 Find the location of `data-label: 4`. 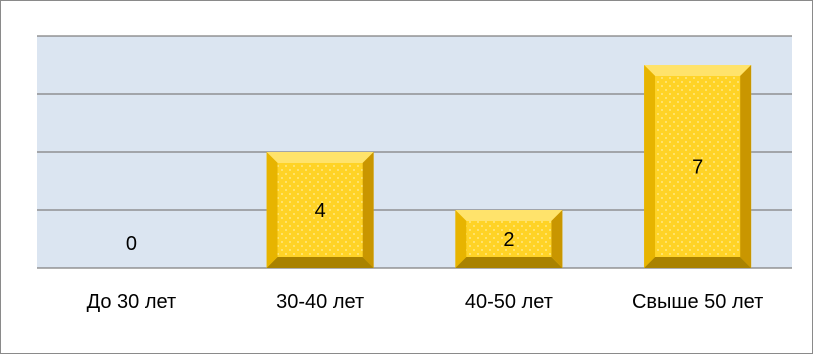

data-label: 4 is located at coordinates (320, 211).